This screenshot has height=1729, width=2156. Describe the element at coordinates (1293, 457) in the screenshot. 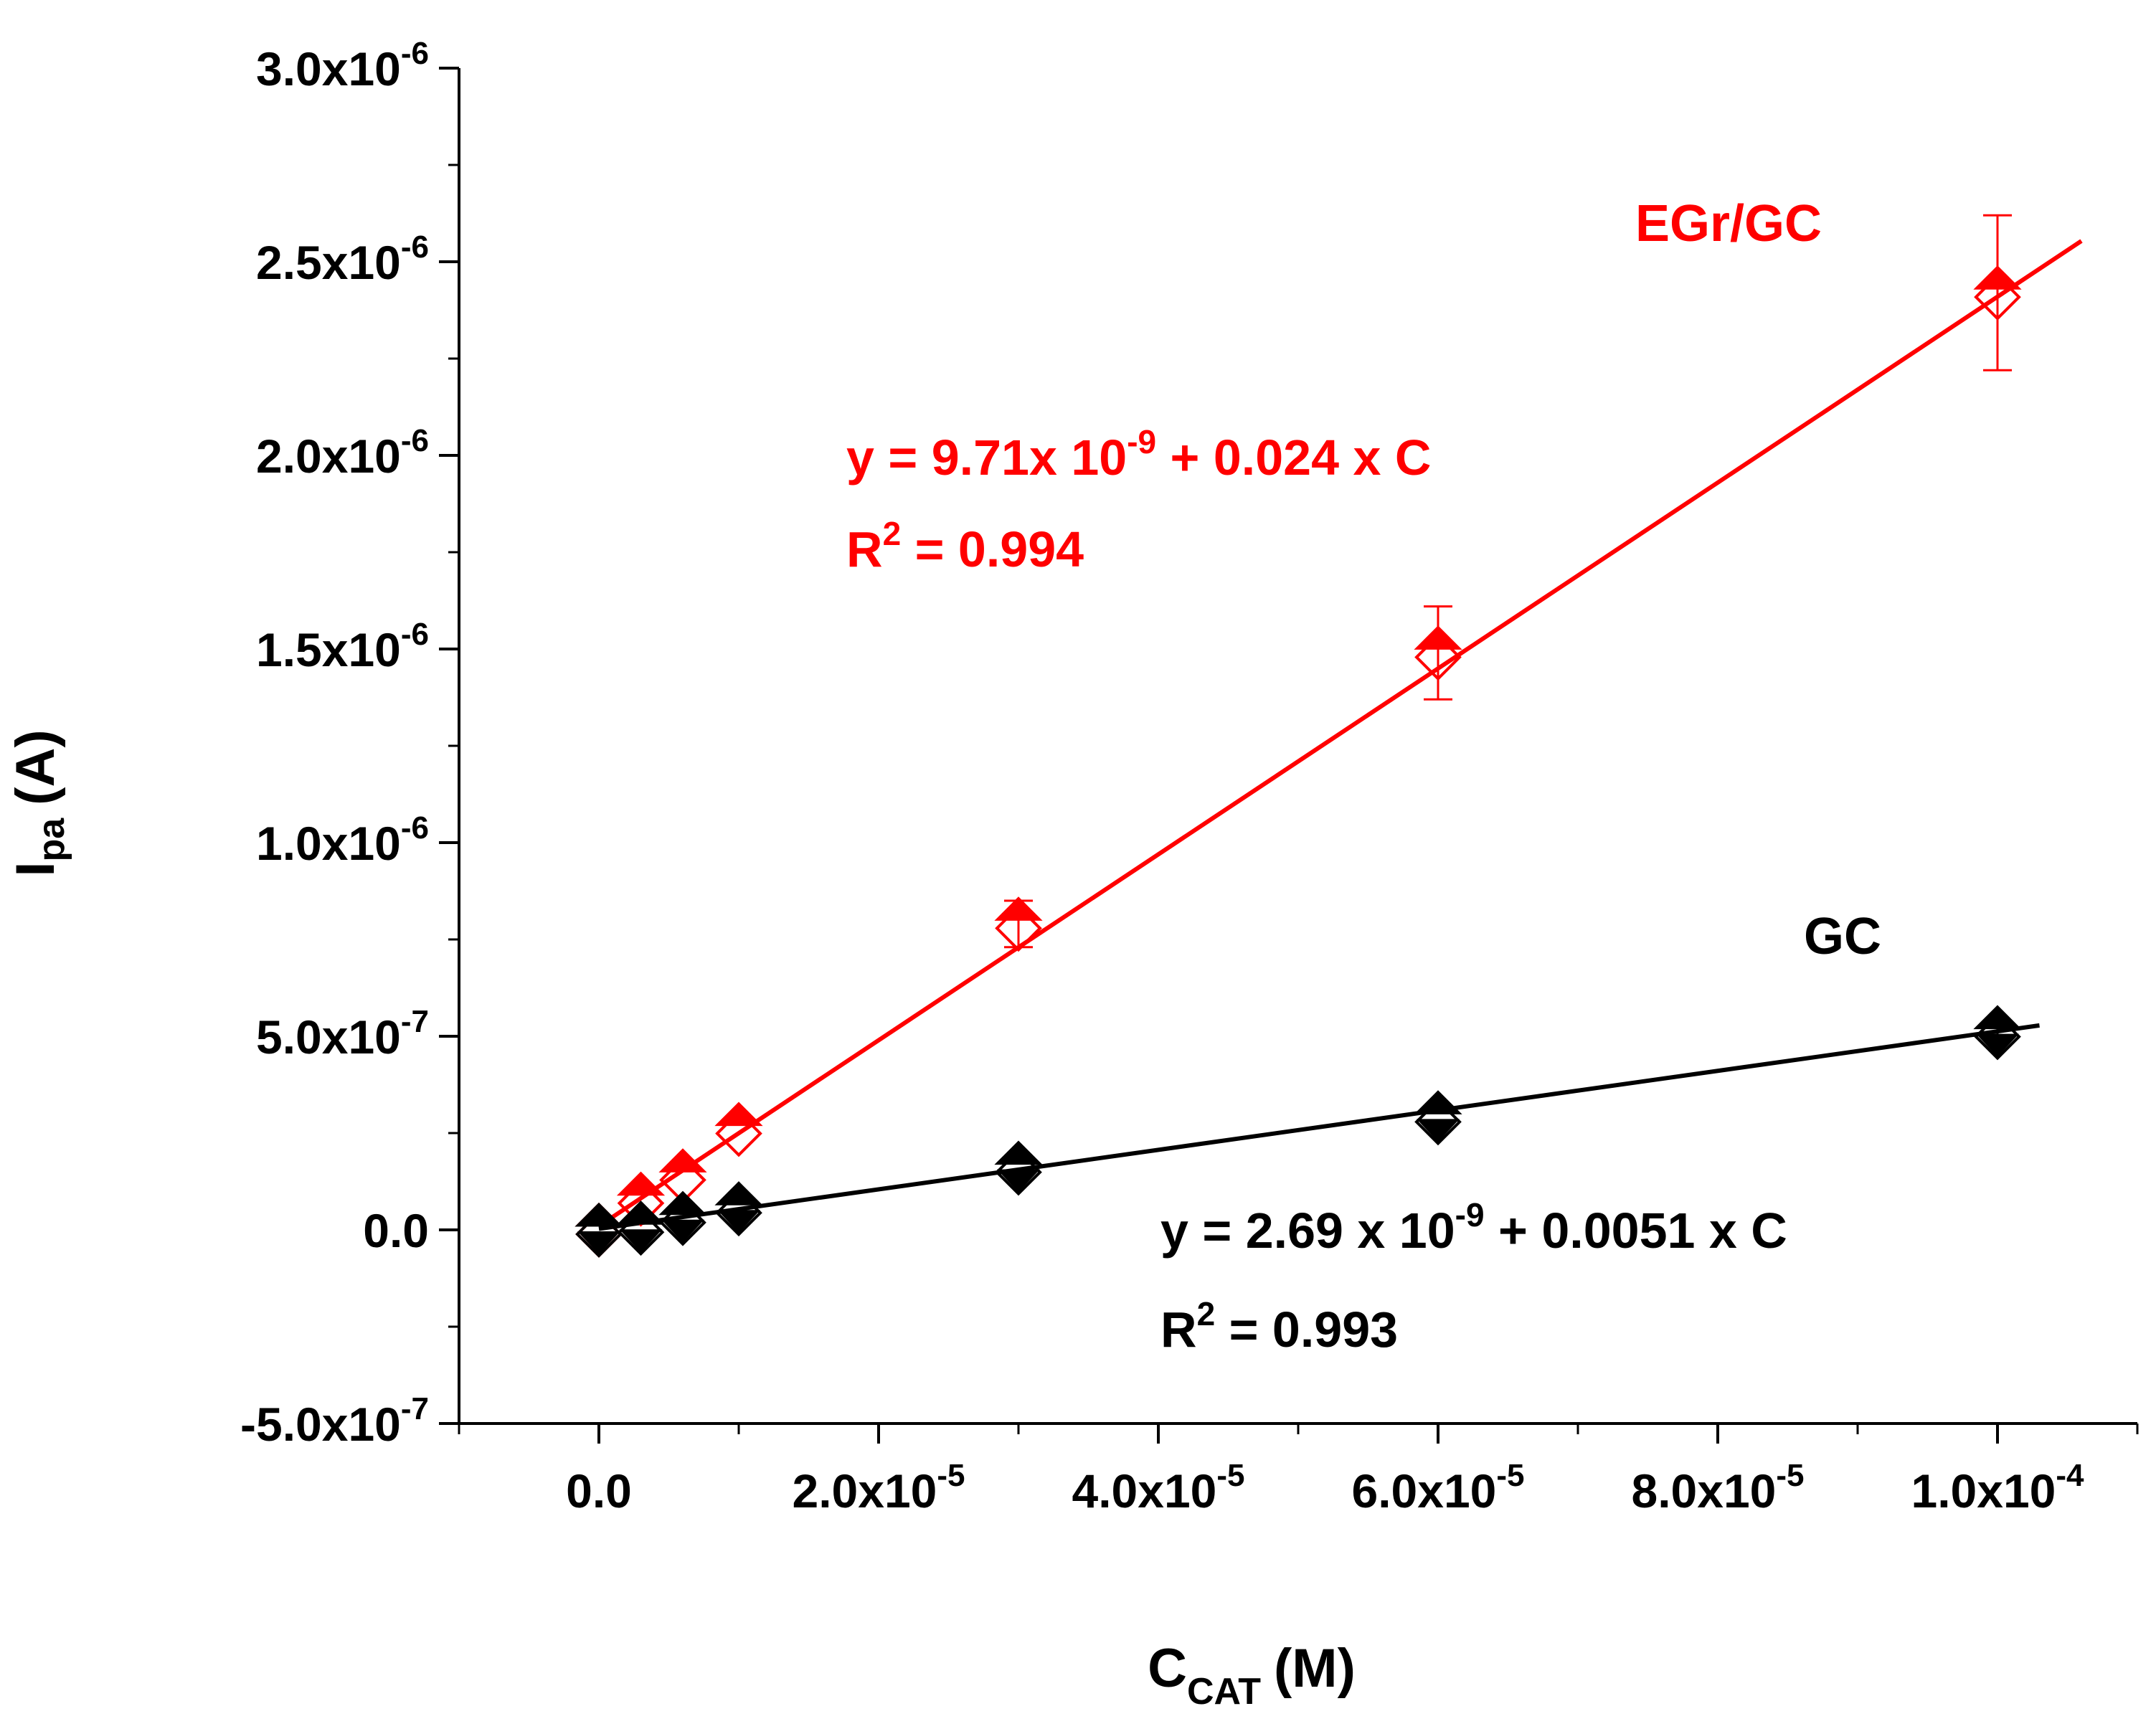

I see `egr-gc-equation-post: + 0.024 x C` at that location.